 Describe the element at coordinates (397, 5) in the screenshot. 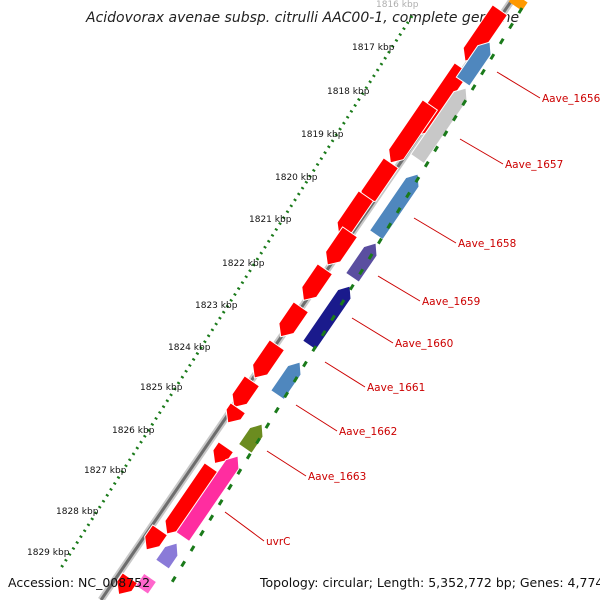

I see `scale-label-1816-kbp: 1816 kbp` at that location.